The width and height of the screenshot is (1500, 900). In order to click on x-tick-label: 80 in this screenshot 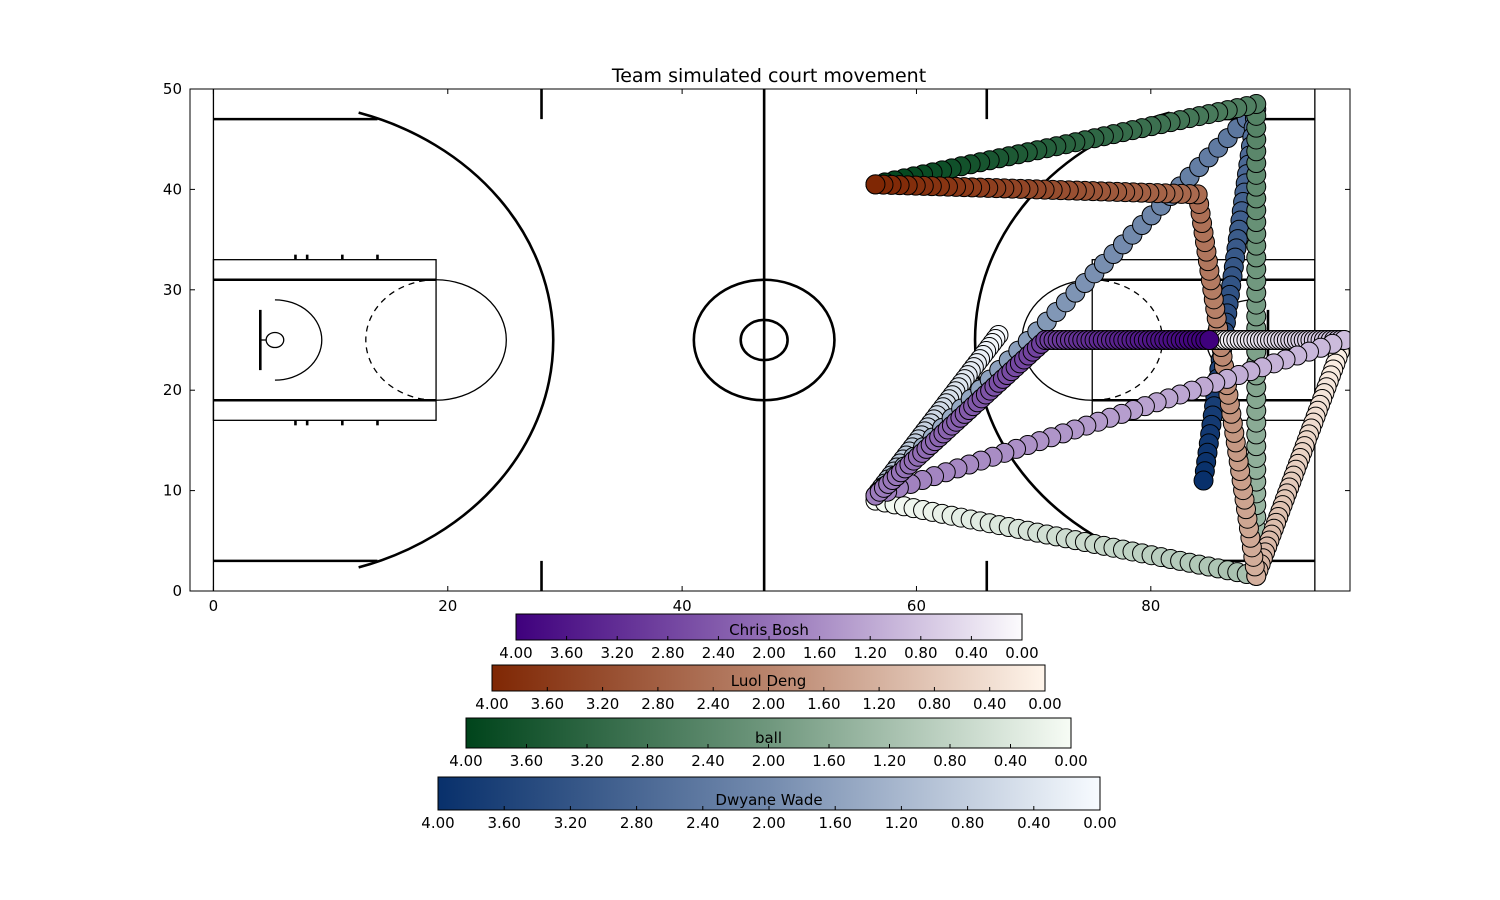, I will do `click(1150, 606)`.